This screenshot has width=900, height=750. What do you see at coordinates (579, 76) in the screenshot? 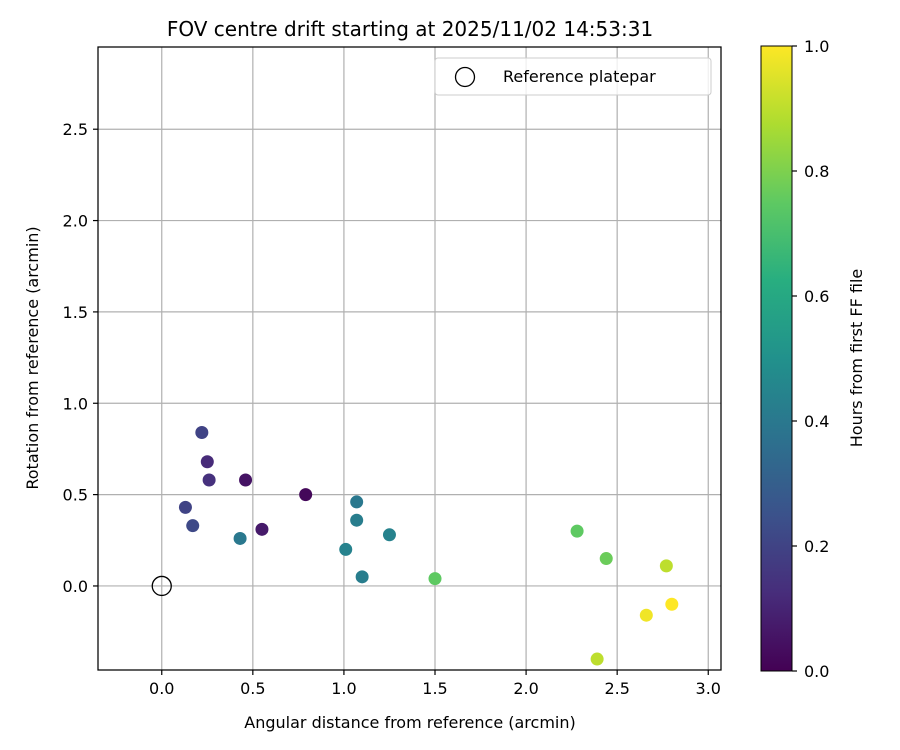
I see `legend-label: Reference platepar` at bounding box center [579, 76].